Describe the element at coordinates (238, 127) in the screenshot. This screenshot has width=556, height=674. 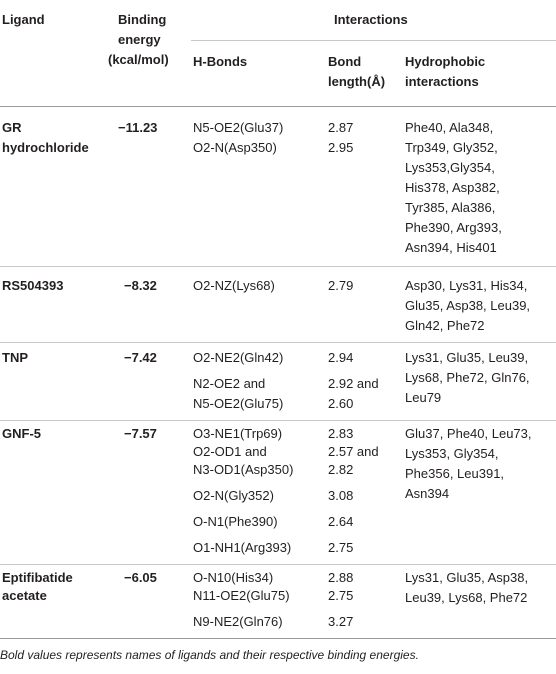
I see `hbond: N5-OE2(Glu37)` at that location.